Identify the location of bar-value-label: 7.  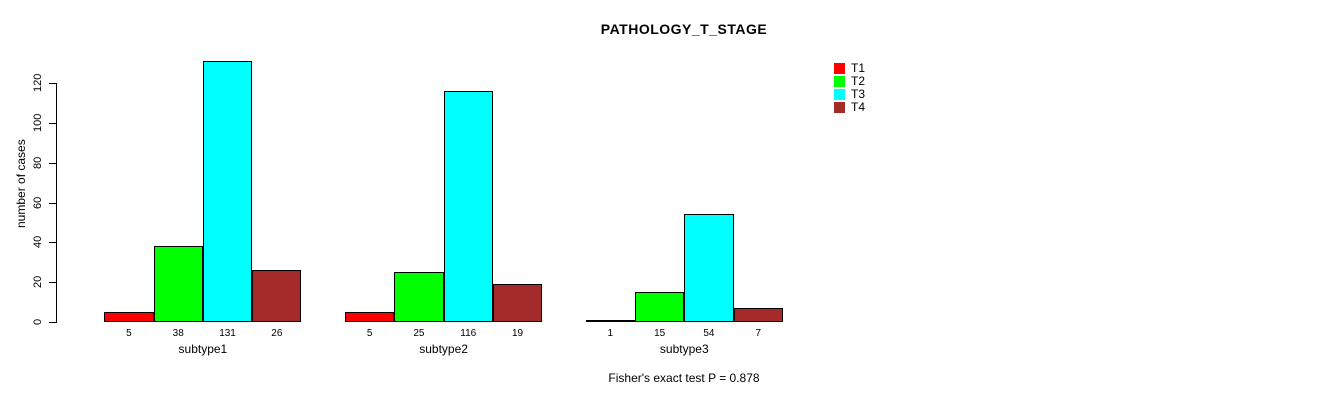
(758, 333).